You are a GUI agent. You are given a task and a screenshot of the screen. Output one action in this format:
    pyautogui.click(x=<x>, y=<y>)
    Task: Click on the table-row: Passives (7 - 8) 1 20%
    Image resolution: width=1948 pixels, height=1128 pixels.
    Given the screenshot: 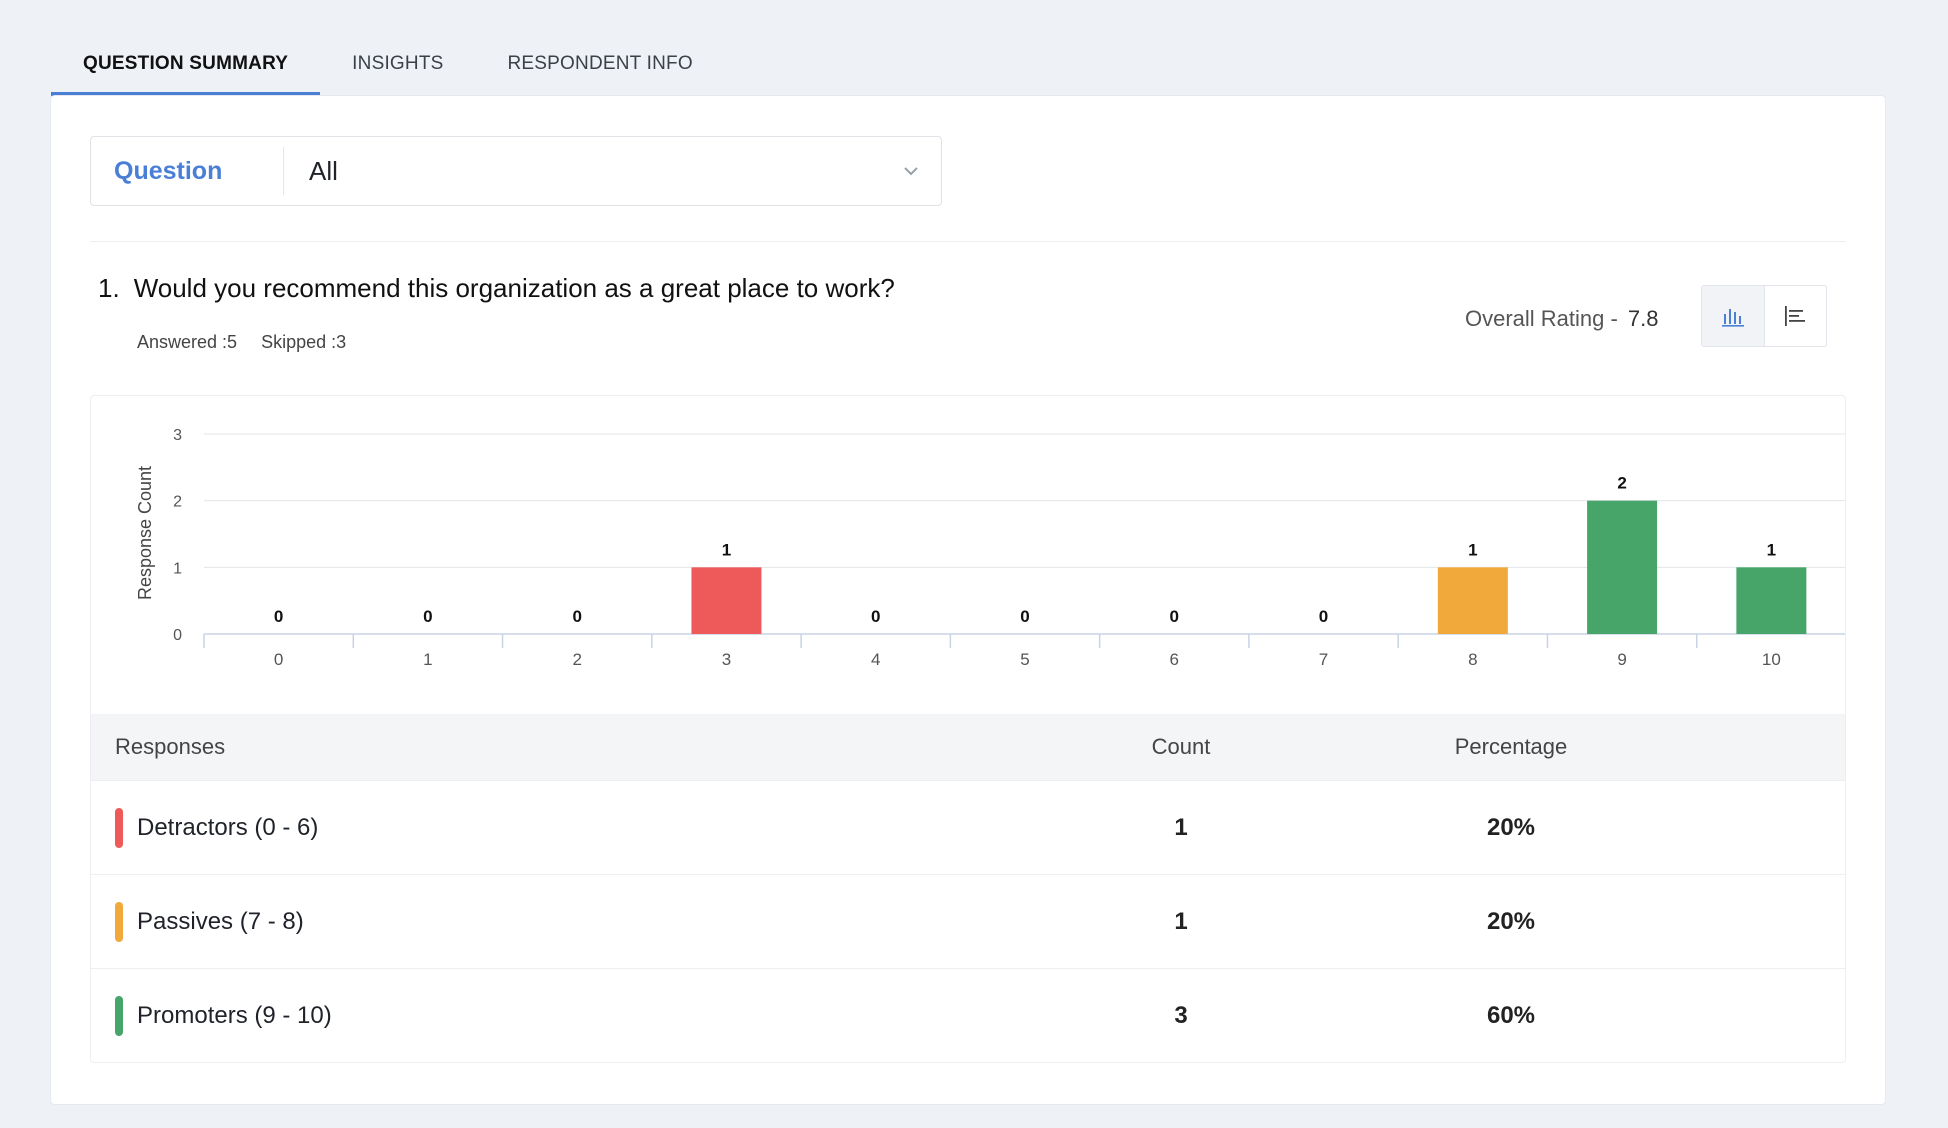 What is the action you would take?
    pyautogui.click(x=968, y=921)
    